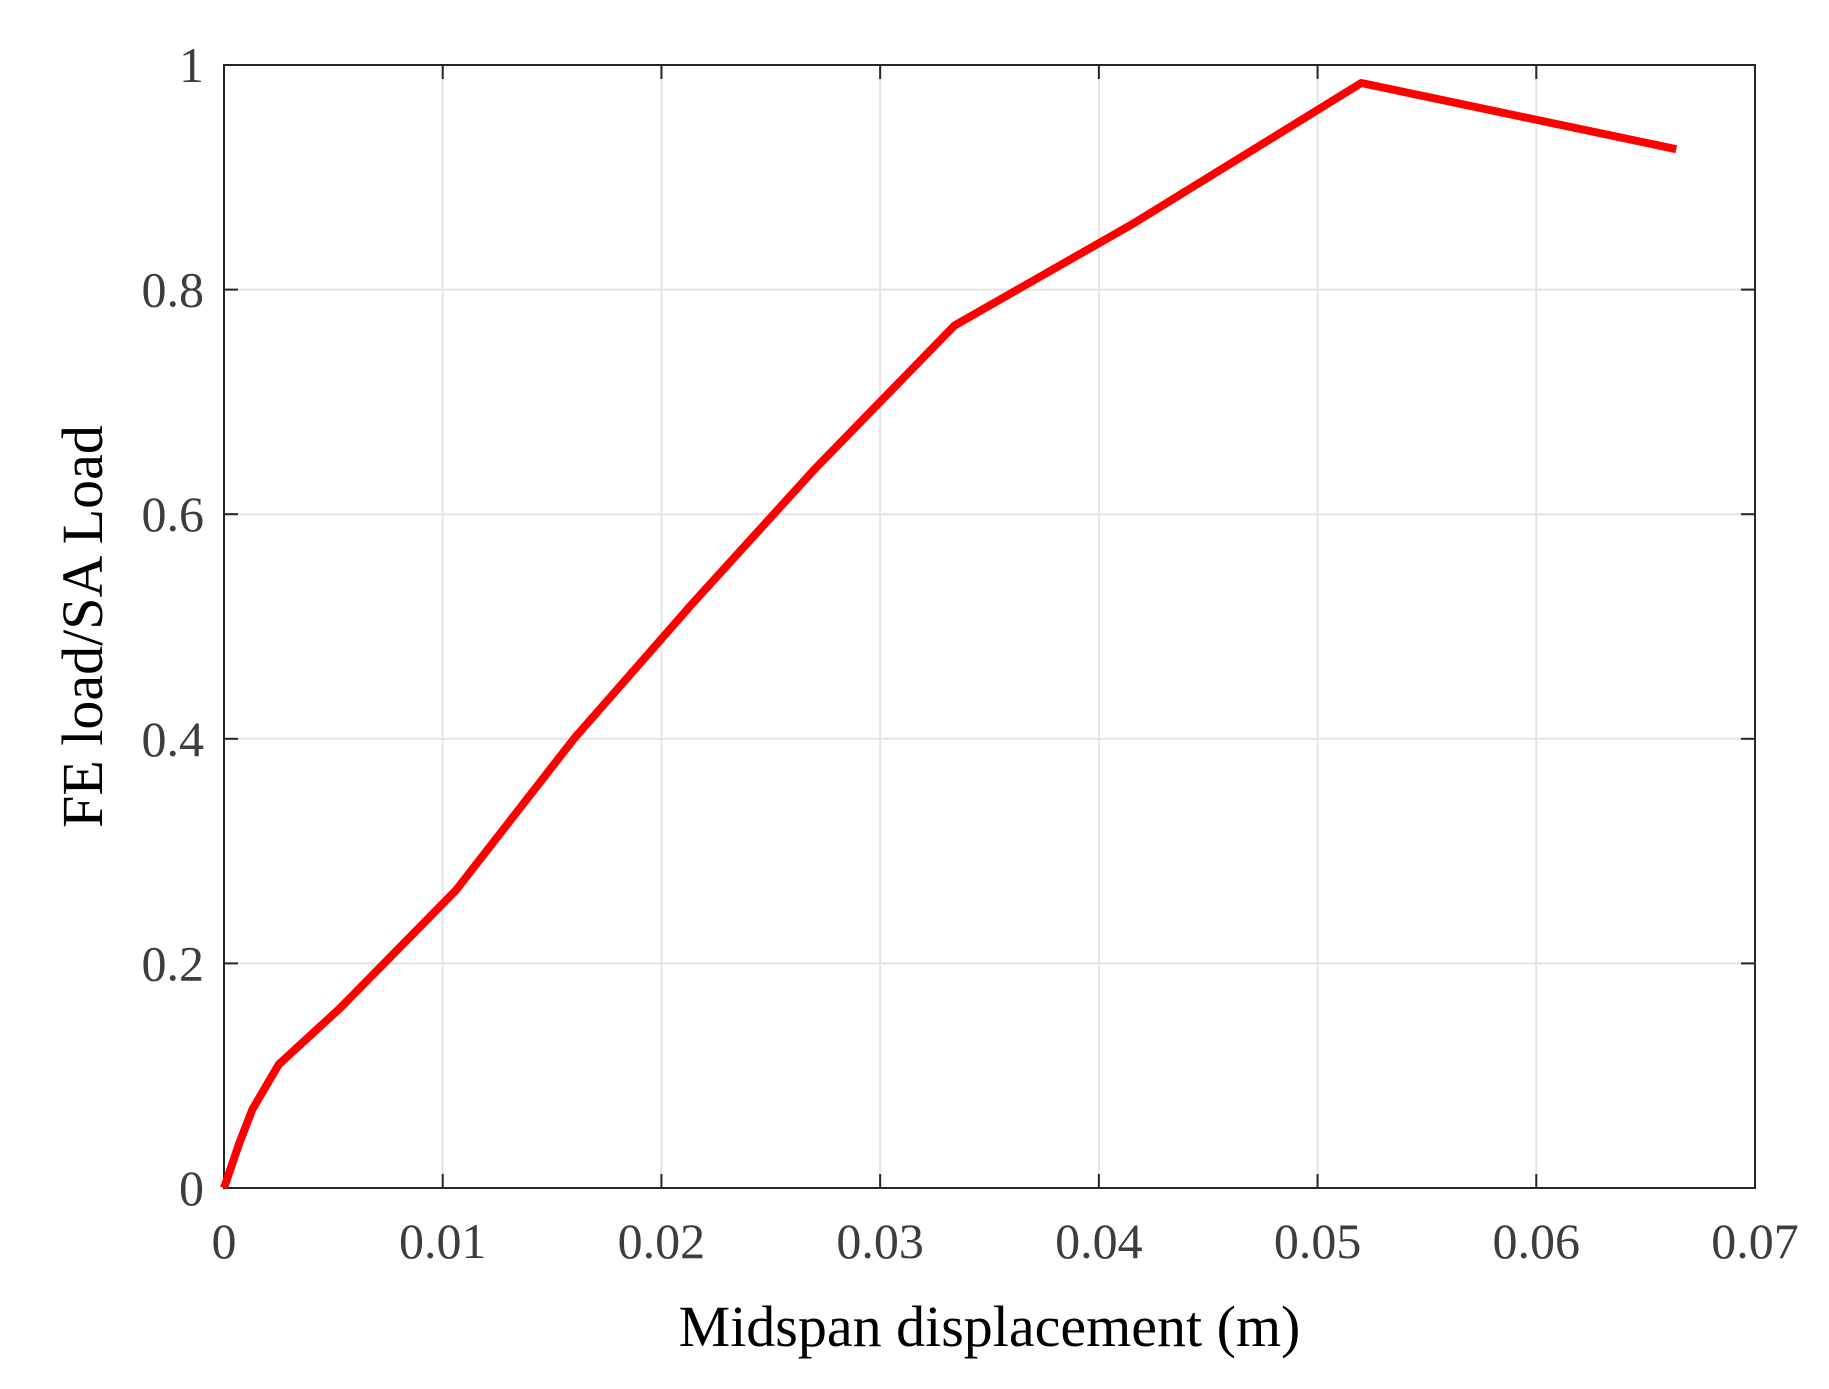  Describe the element at coordinates (173, 514) in the screenshot. I see `y-tick-label: 0.6` at that location.